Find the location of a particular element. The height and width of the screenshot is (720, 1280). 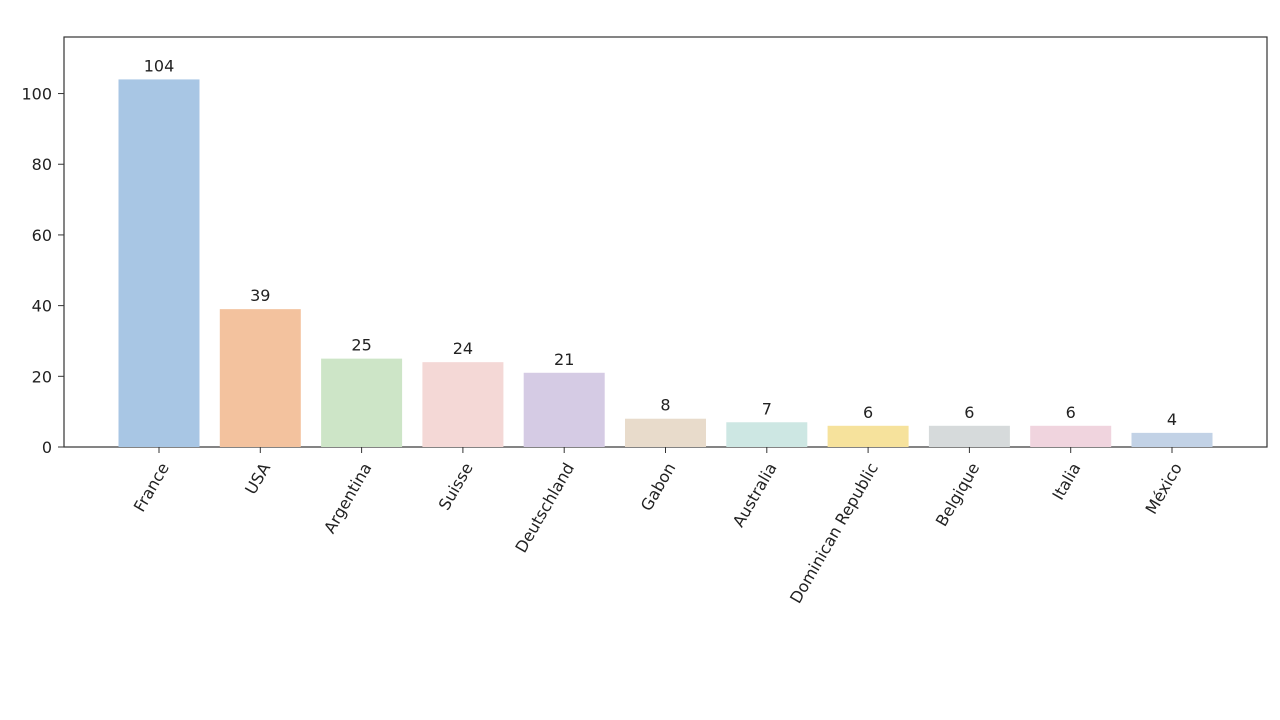

bar-dominican-republic is located at coordinates (868, 436).